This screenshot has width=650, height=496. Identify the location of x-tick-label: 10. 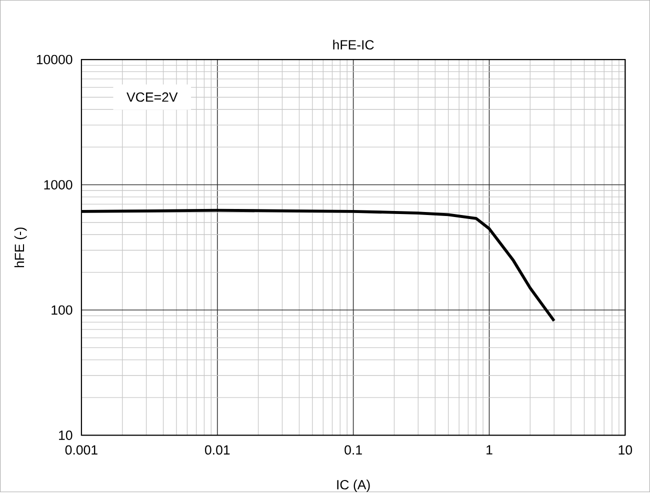
(625, 449).